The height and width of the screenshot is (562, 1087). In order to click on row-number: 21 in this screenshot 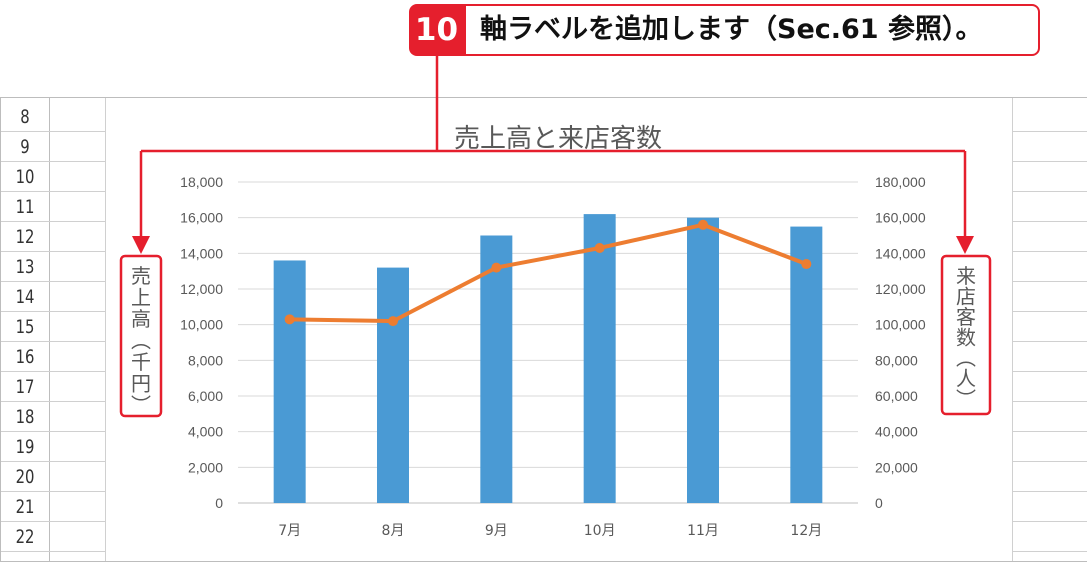, I will do `click(25, 507)`.